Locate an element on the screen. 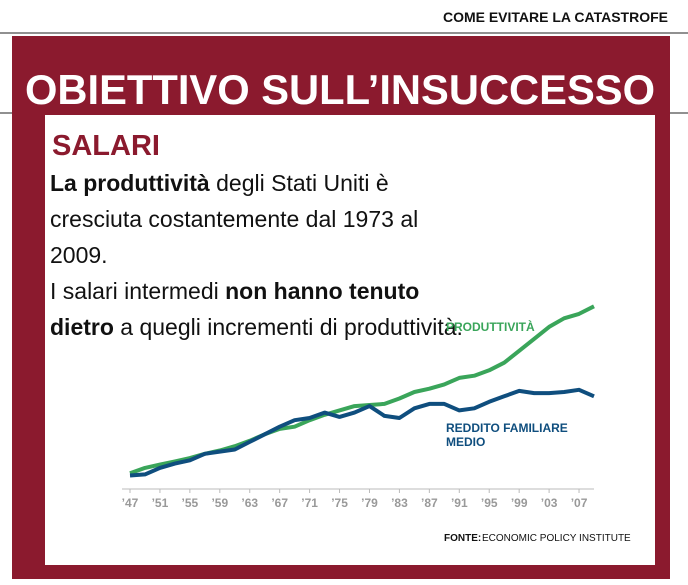 The image size is (688, 585). section-title: SALARI is located at coordinates (106, 146).